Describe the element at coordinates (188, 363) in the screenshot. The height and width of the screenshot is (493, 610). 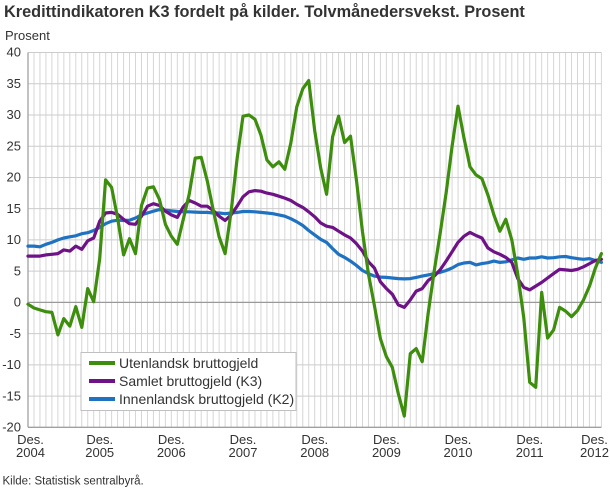
I see `svg-text: Utenlandsk bruttogjeld` at that location.